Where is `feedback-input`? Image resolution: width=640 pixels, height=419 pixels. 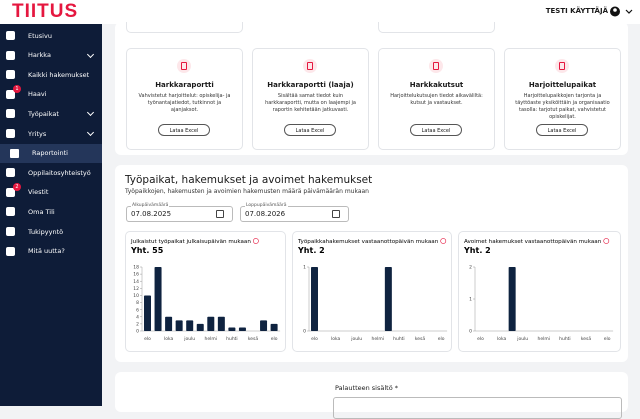
feedback-input is located at coordinates (477, 408).